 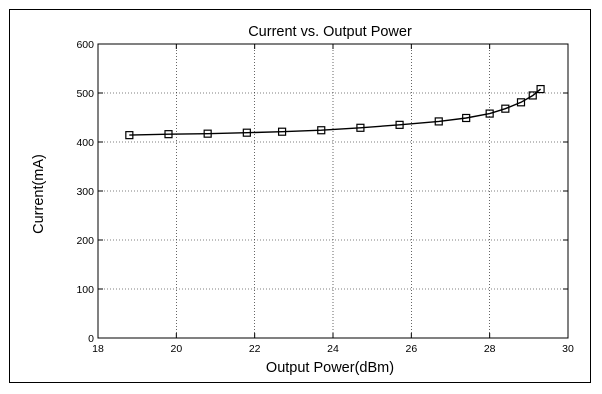 I want to click on y-tick-label: 0, so click(x=91, y=339).